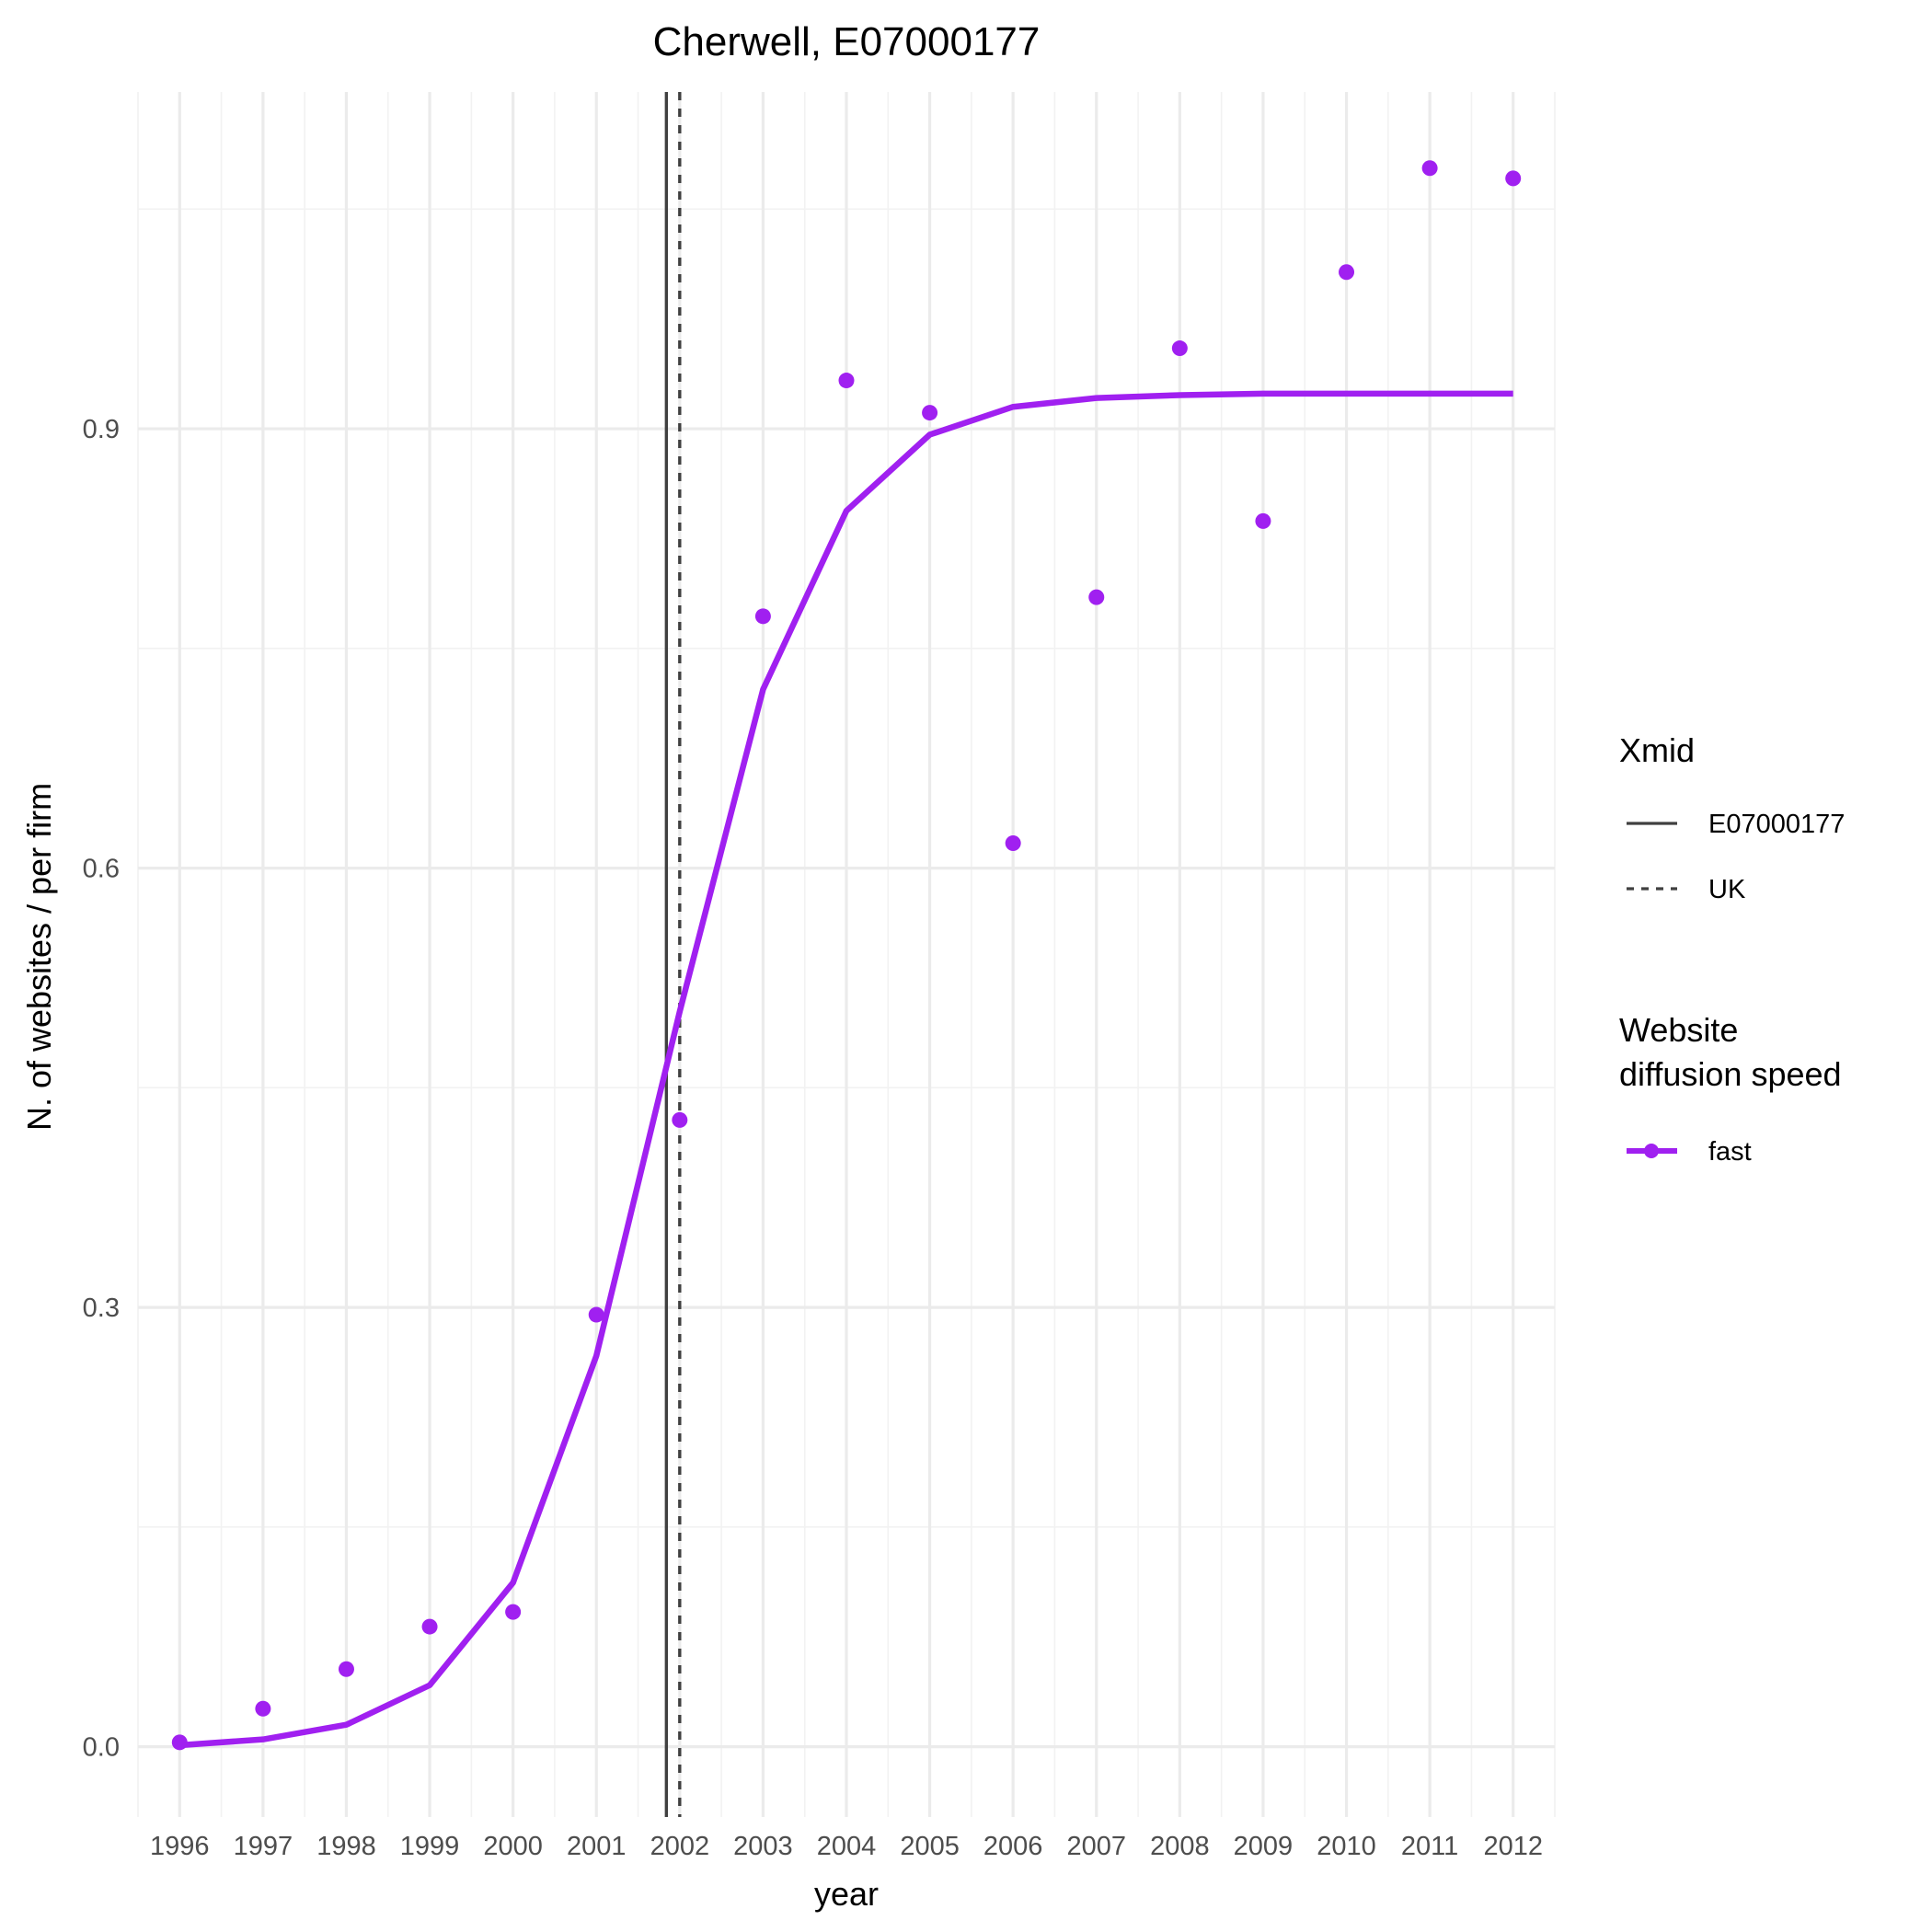 This screenshot has height=1932, width=1932. Describe the element at coordinates (1657, 750) in the screenshot. I see `legend-title-xmid: Xmid` at that location.